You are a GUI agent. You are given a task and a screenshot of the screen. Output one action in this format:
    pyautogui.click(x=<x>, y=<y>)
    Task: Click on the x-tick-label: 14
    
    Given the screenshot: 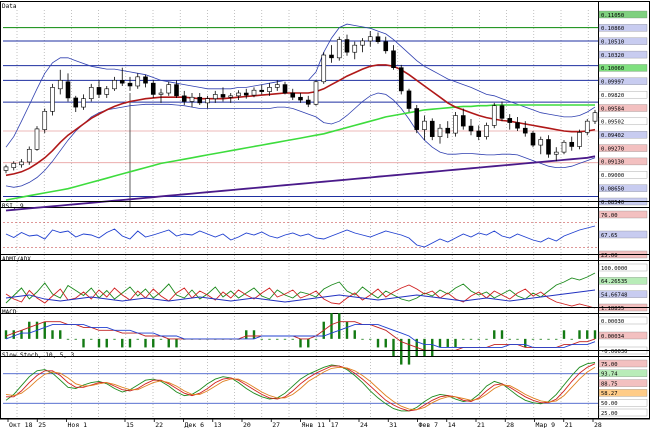 What is the action you would take?
    pyautogui.click(x=452, y=424)
    